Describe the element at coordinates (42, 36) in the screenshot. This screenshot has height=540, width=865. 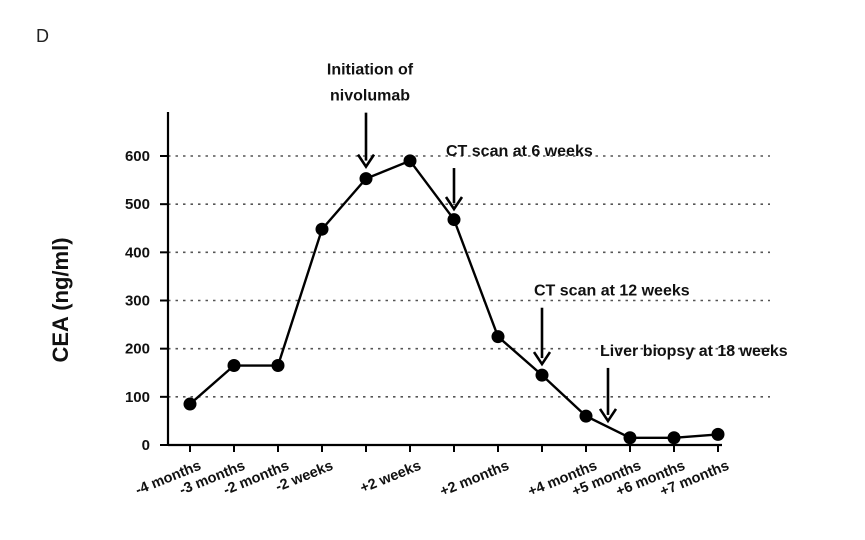
I see `panel-label: D` at that location.